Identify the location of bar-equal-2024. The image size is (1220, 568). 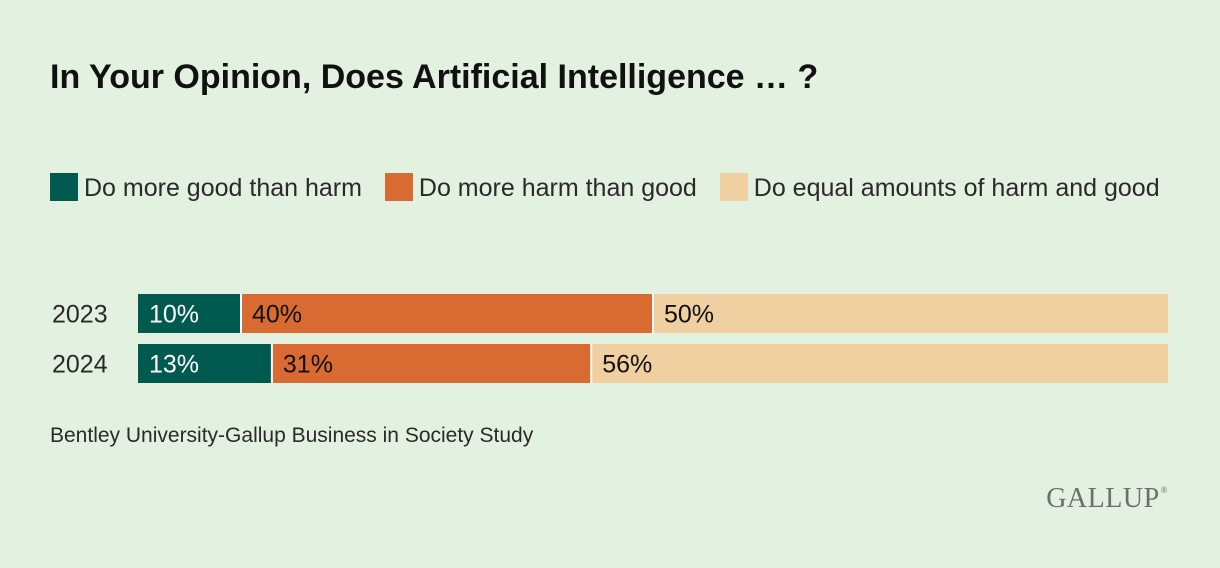
(879, 363).